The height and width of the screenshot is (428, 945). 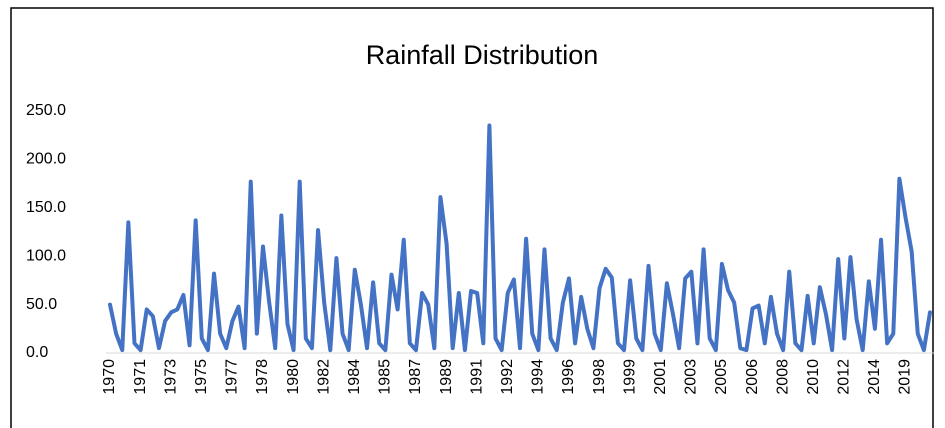 What do you see at coordinates (482, 55) in the screenshot?
I see `chart-title: Rainfall Distribution` at bounding box center [482, 55].